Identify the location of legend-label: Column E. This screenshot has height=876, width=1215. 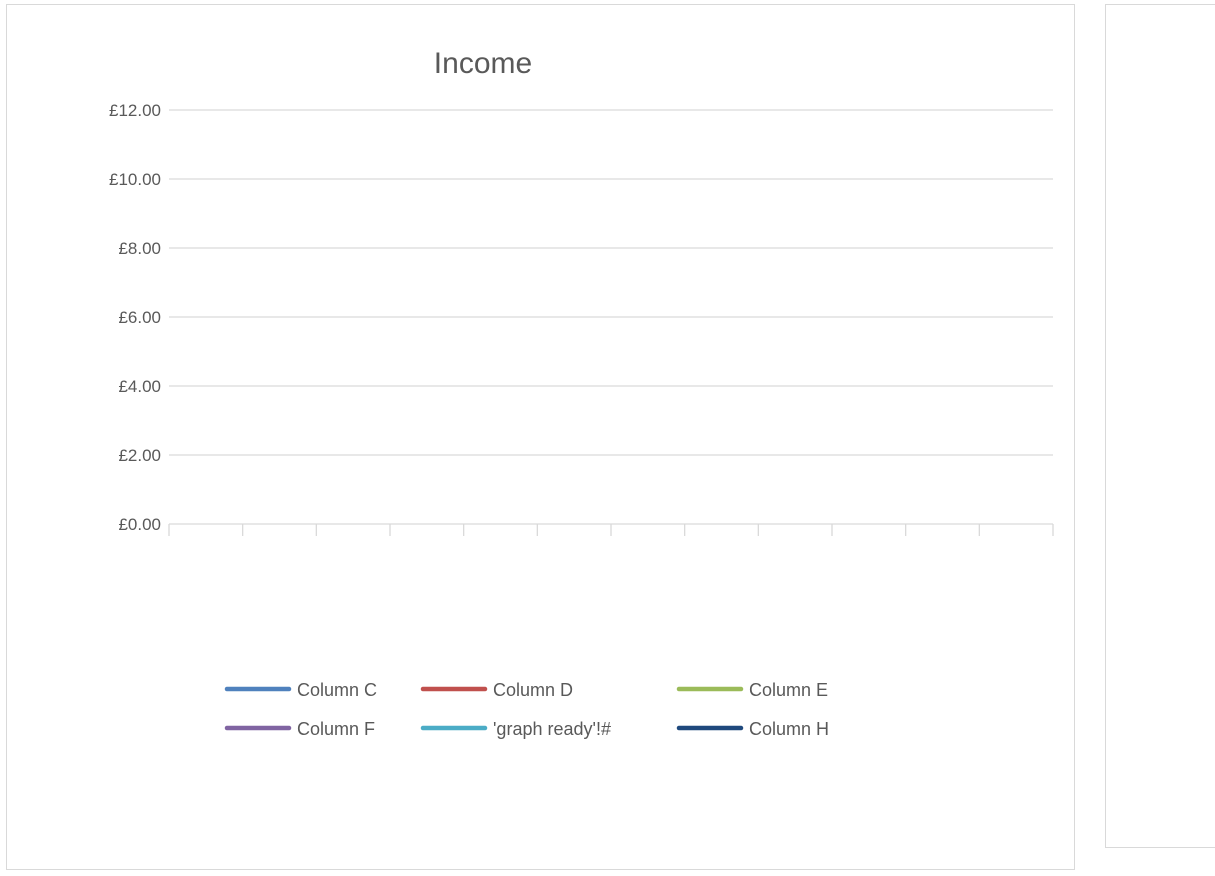
(788, 690).